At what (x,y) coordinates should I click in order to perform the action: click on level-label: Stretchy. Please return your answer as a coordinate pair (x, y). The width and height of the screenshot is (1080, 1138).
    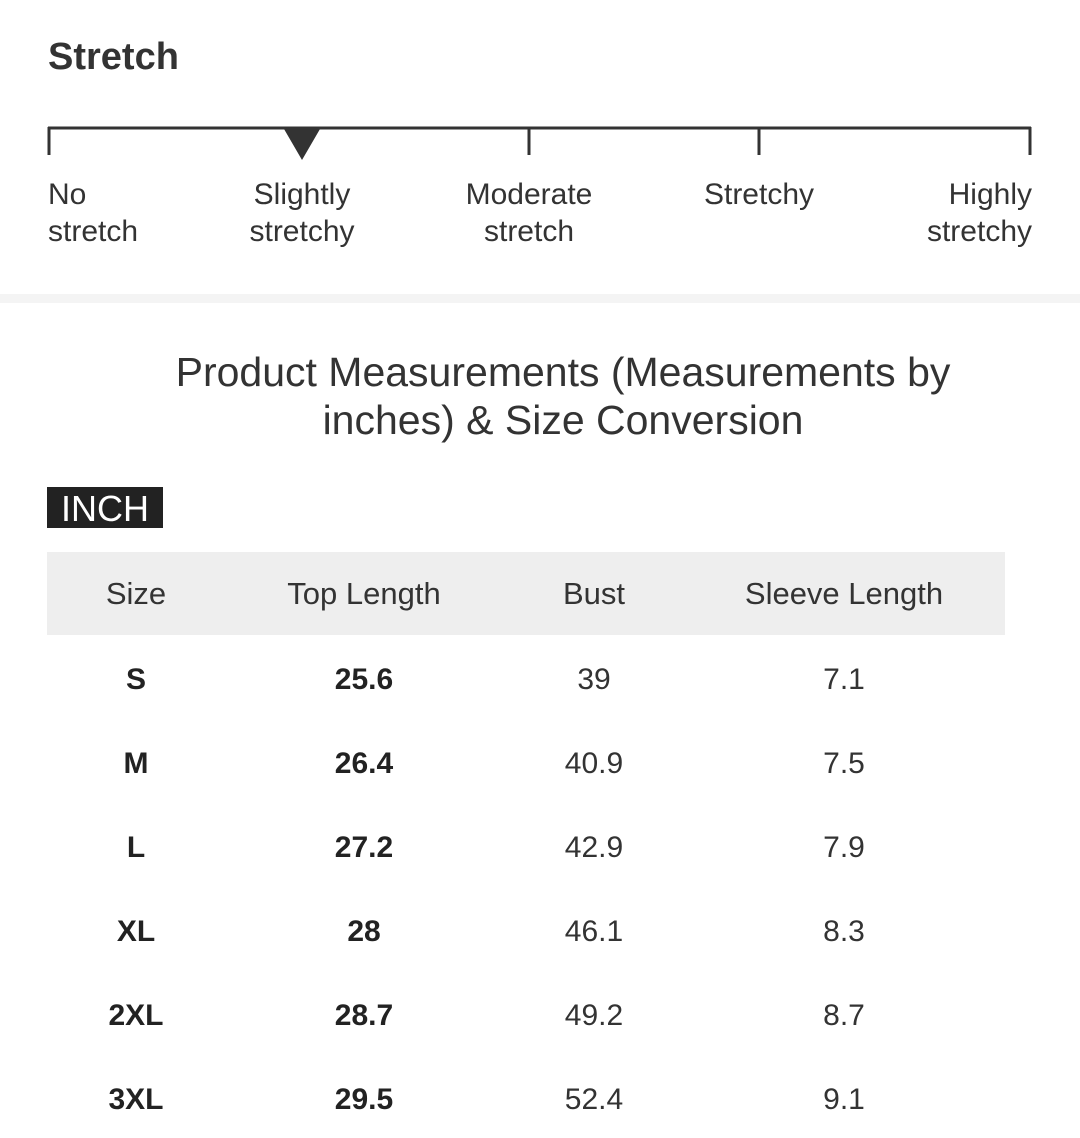
    Looking at the image, I should click on (759, 194).